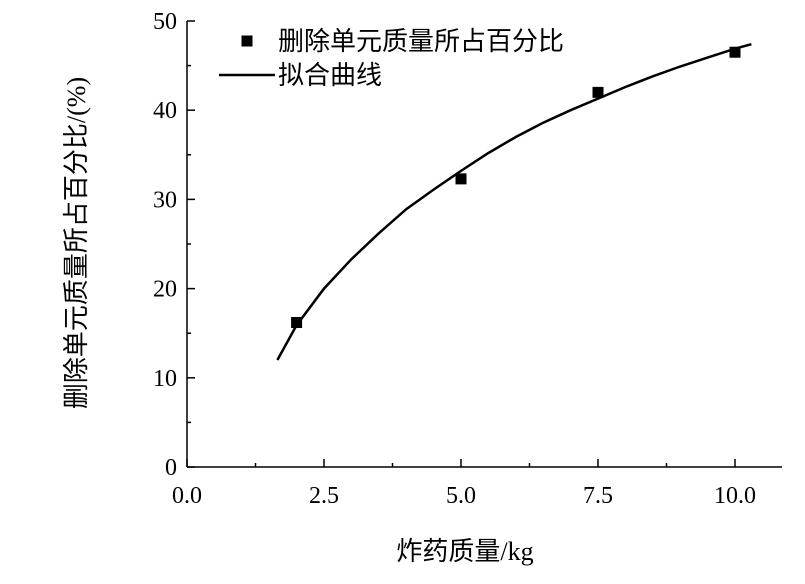 The image size is (805, 584). I want to click on x-tick-label: 0.0, so click(187, 496).